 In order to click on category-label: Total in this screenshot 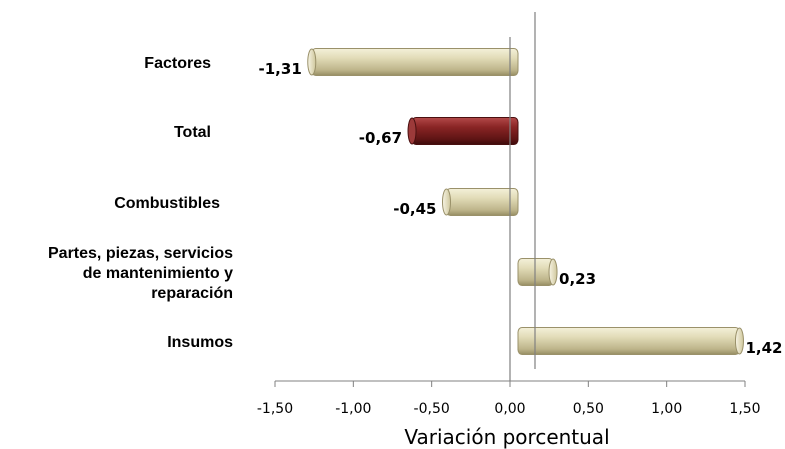, I will do `click(192, 132)`.